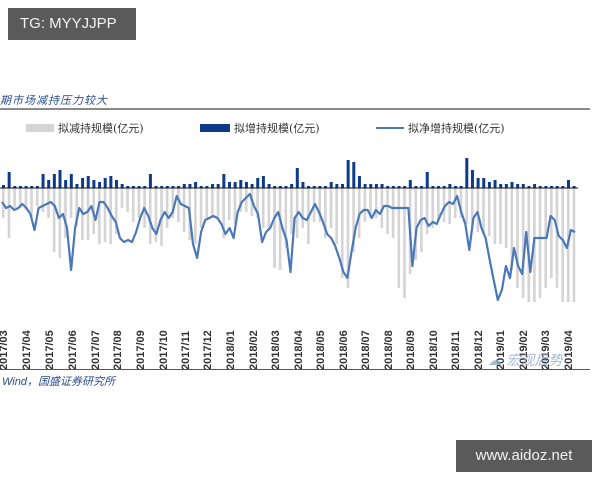  What do you see at coordinates (27, 350) in the screenshot?
I see `x-tick-label: 2017/04` at bounding box center [27, 350].